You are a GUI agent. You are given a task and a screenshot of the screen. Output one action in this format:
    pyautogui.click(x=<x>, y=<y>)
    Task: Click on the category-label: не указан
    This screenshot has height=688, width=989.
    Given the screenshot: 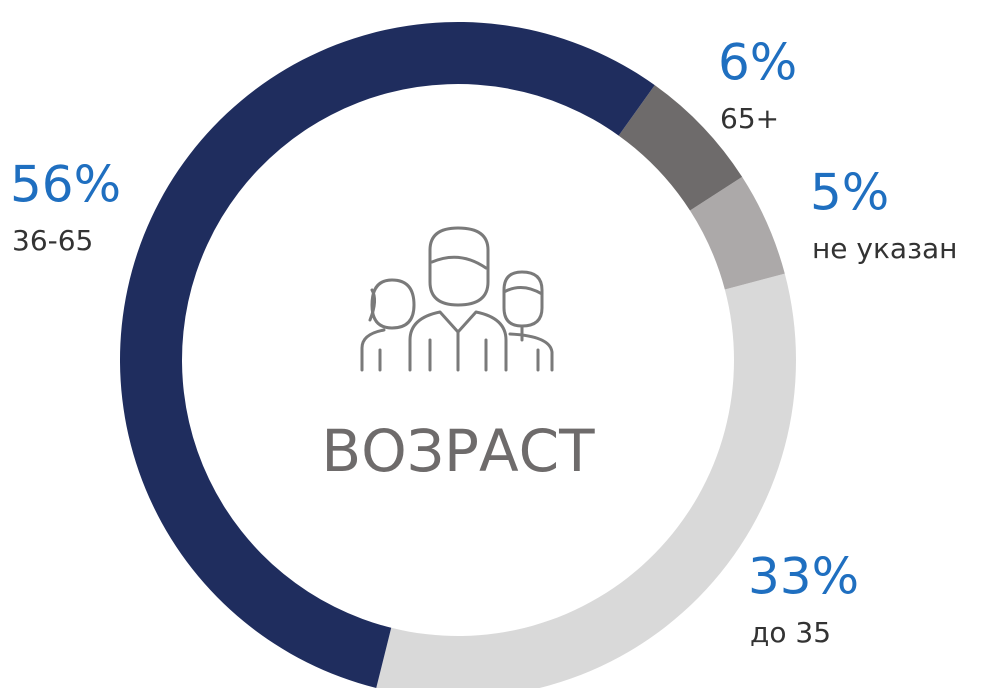 What is the action you would take?
    pyautogui.click(x=884, y=248)
    